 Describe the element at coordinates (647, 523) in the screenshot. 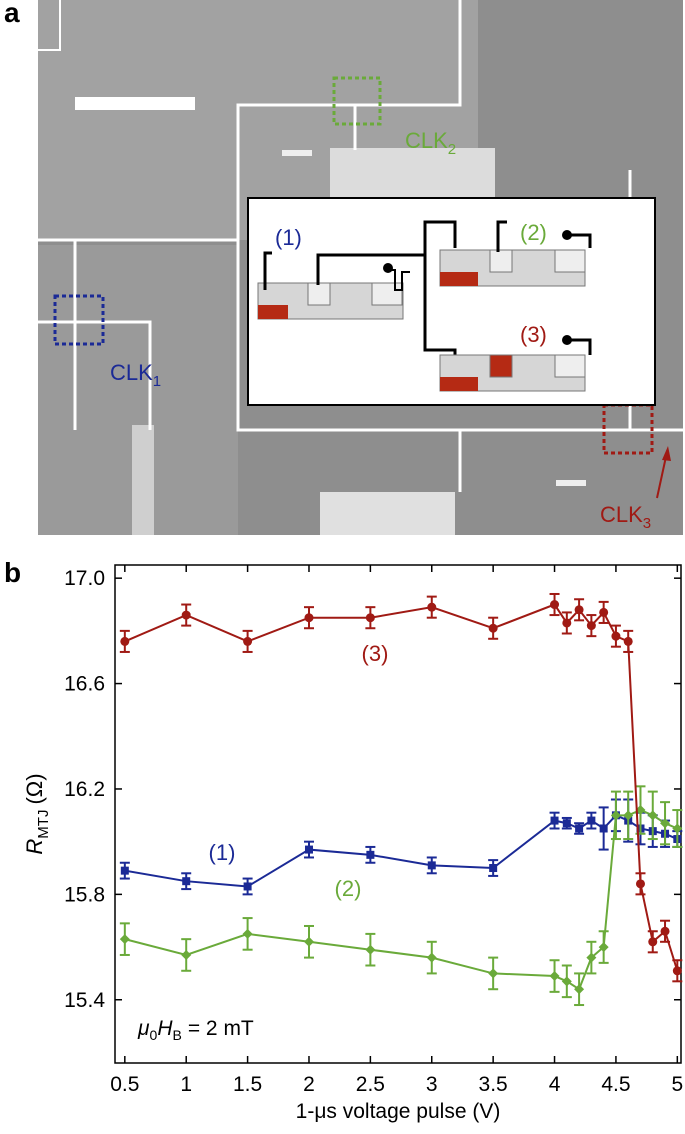

I see `clk-sub: 3` at that location.